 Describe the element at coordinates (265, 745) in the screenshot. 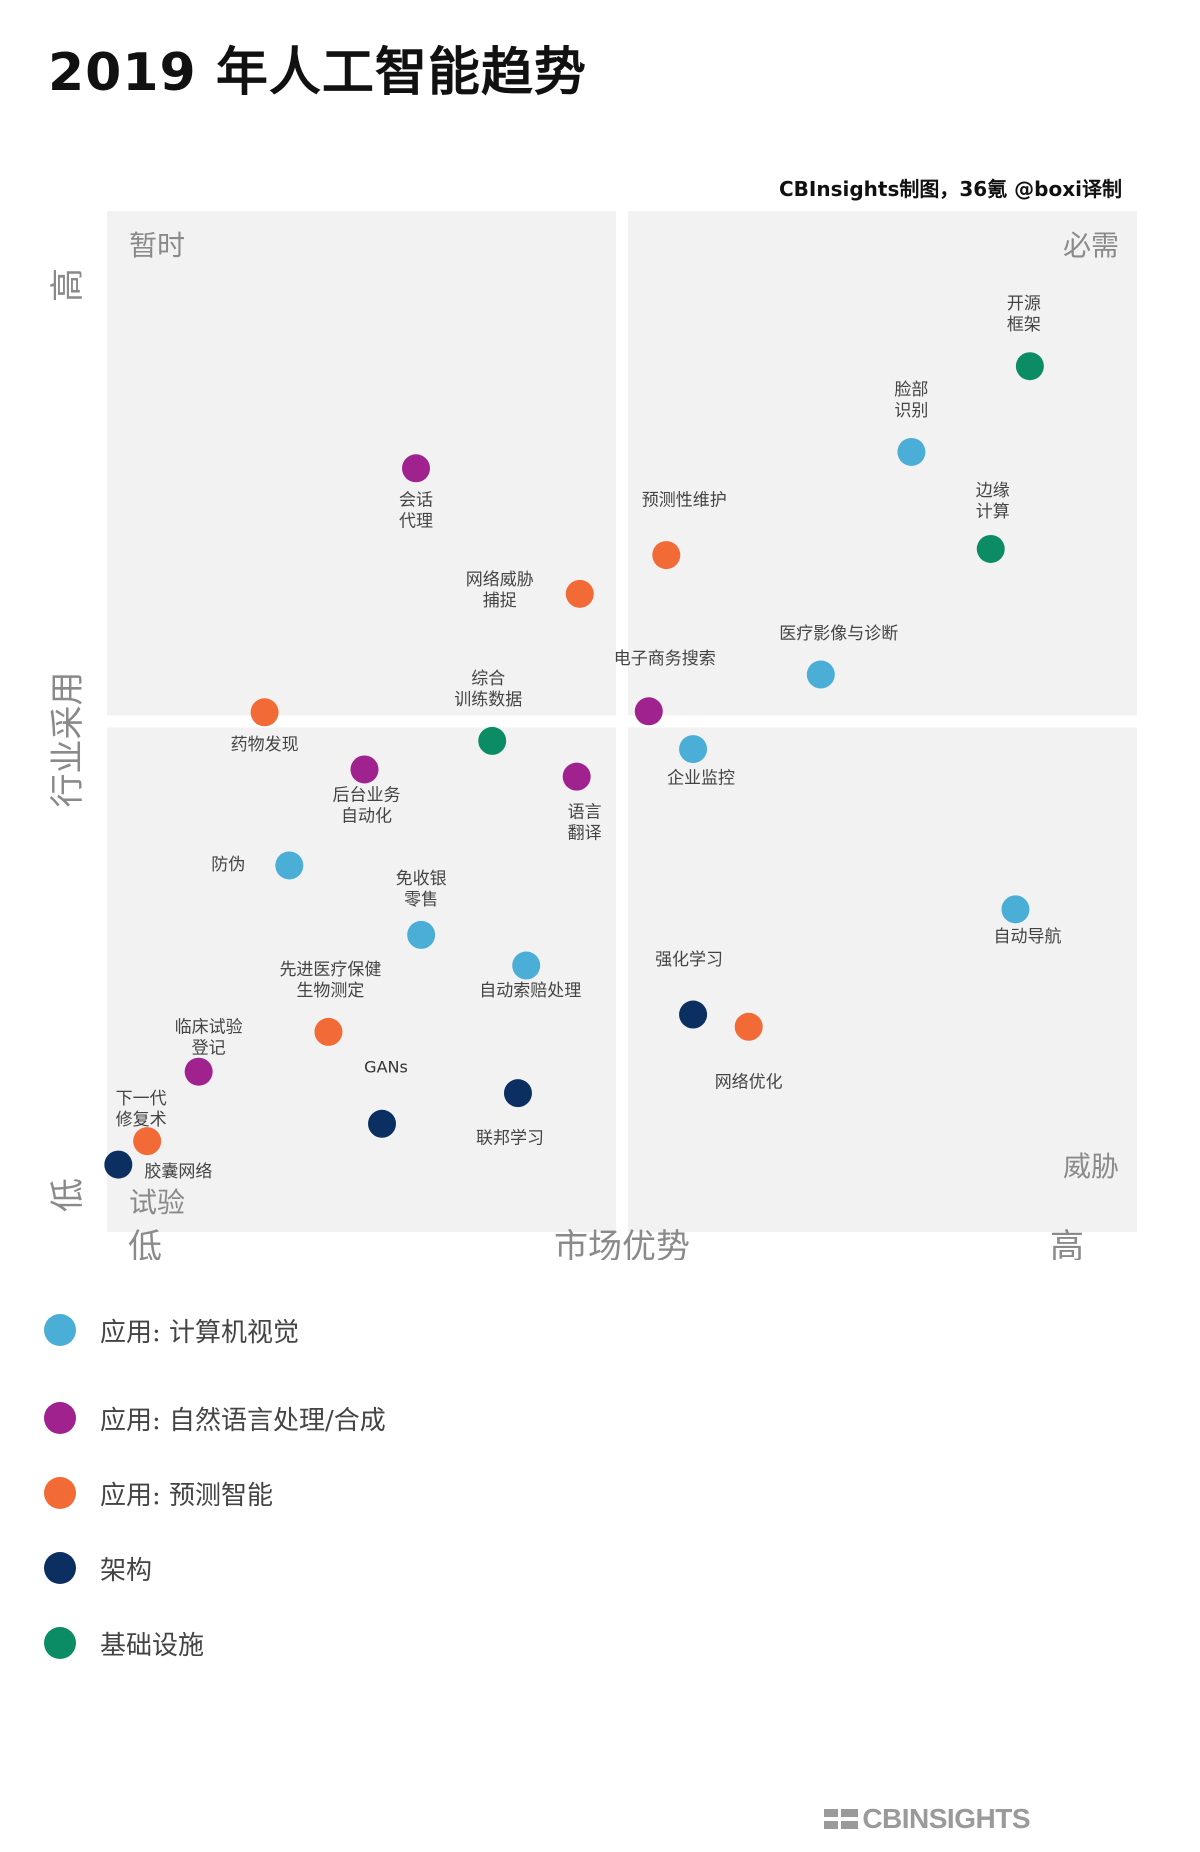

I see `data-point-label: 药物发现` at that location.